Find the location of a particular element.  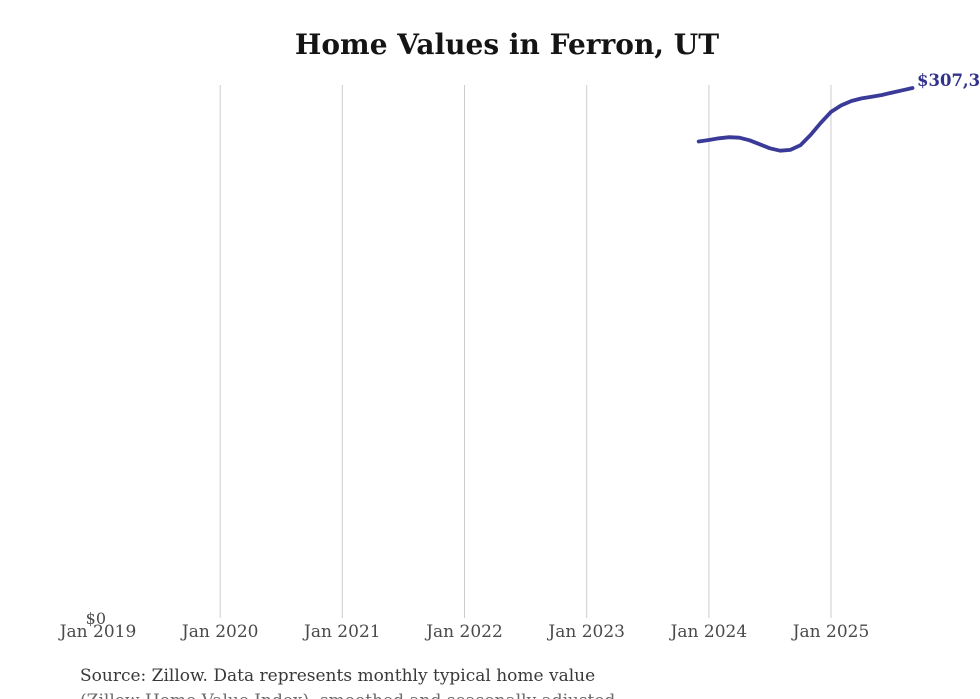

x-tick-label: Jan 2021 is located at coordinates (342, 632).